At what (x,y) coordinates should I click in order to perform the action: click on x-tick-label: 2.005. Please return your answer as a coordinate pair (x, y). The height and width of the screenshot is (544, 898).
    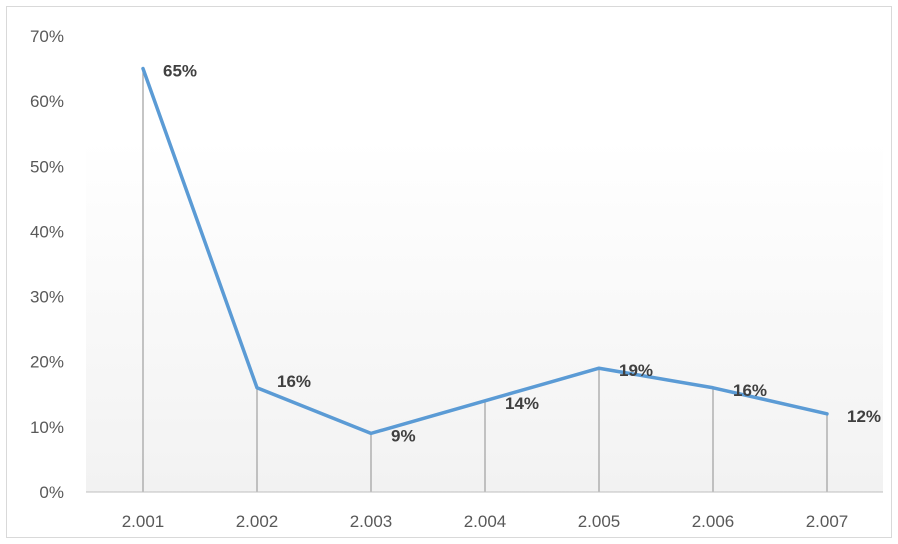
    Looking at the image, I should click on (599, 521).